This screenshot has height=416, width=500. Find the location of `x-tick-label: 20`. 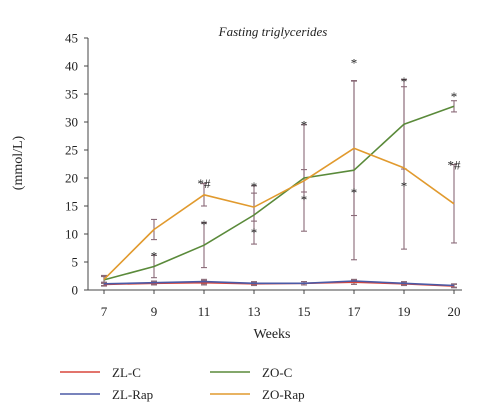

x-tick-label: 20 is located at coordinates (454, 311).